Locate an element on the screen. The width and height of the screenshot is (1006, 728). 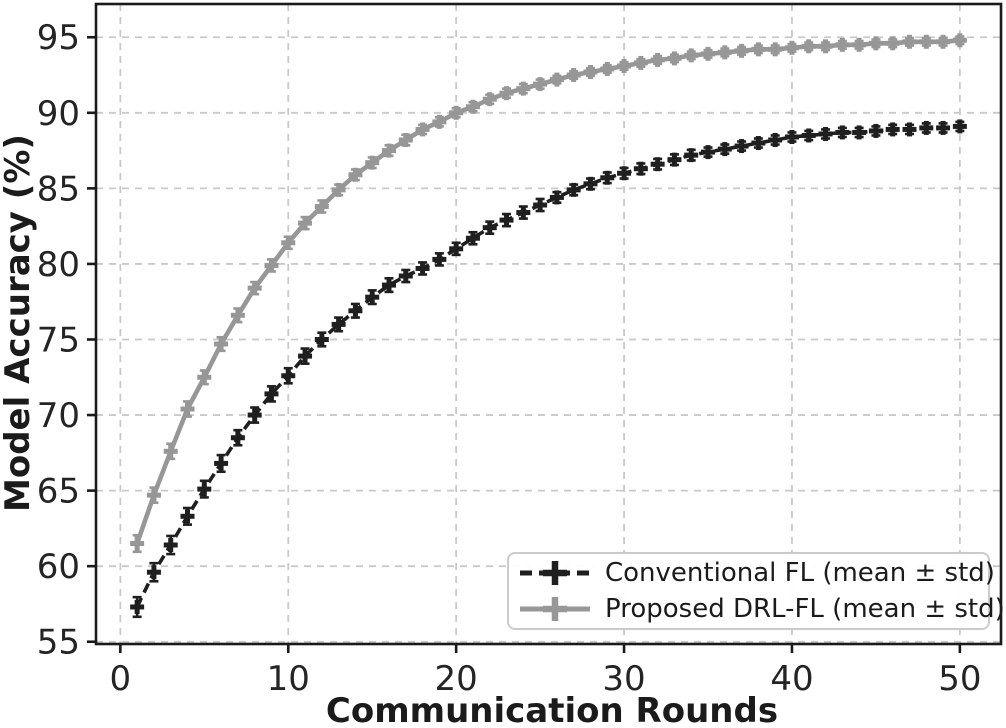
y-tick-label: 80 is located at coordinates (58, 265).